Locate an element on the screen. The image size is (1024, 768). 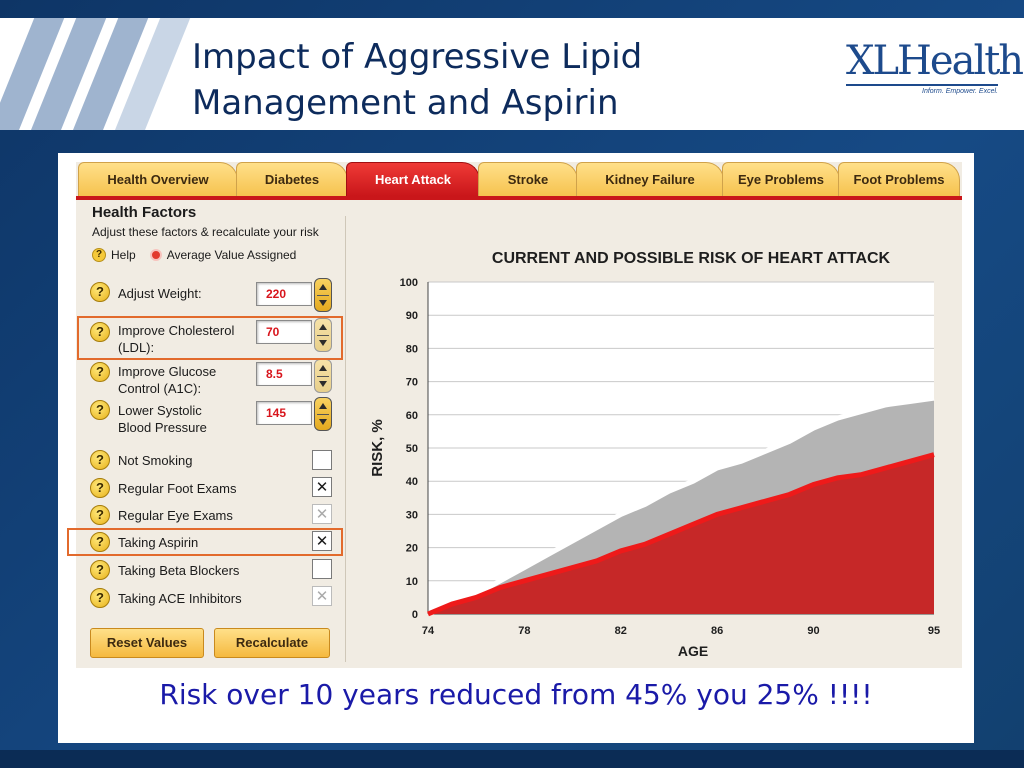
x-axis-label: AGE is located at coordinates (693, 651).